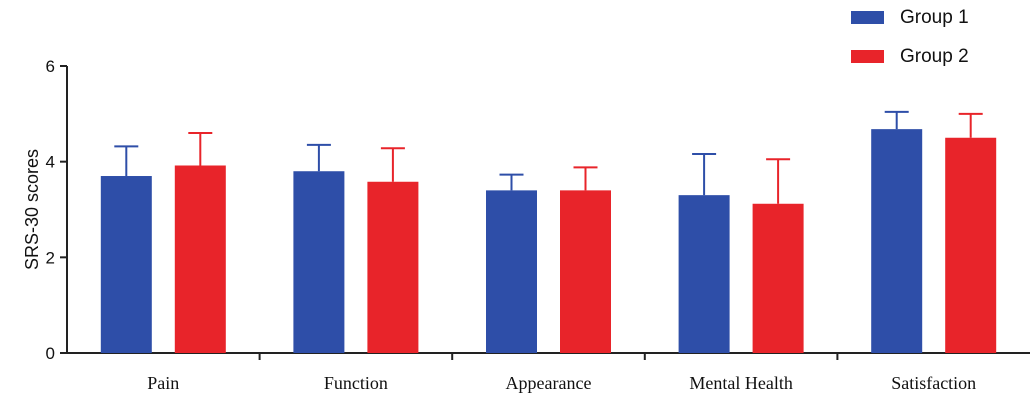 The height and width of the screenshot is (399, 1030). I want to click on legend-label: Group 1, so click(934, 17).